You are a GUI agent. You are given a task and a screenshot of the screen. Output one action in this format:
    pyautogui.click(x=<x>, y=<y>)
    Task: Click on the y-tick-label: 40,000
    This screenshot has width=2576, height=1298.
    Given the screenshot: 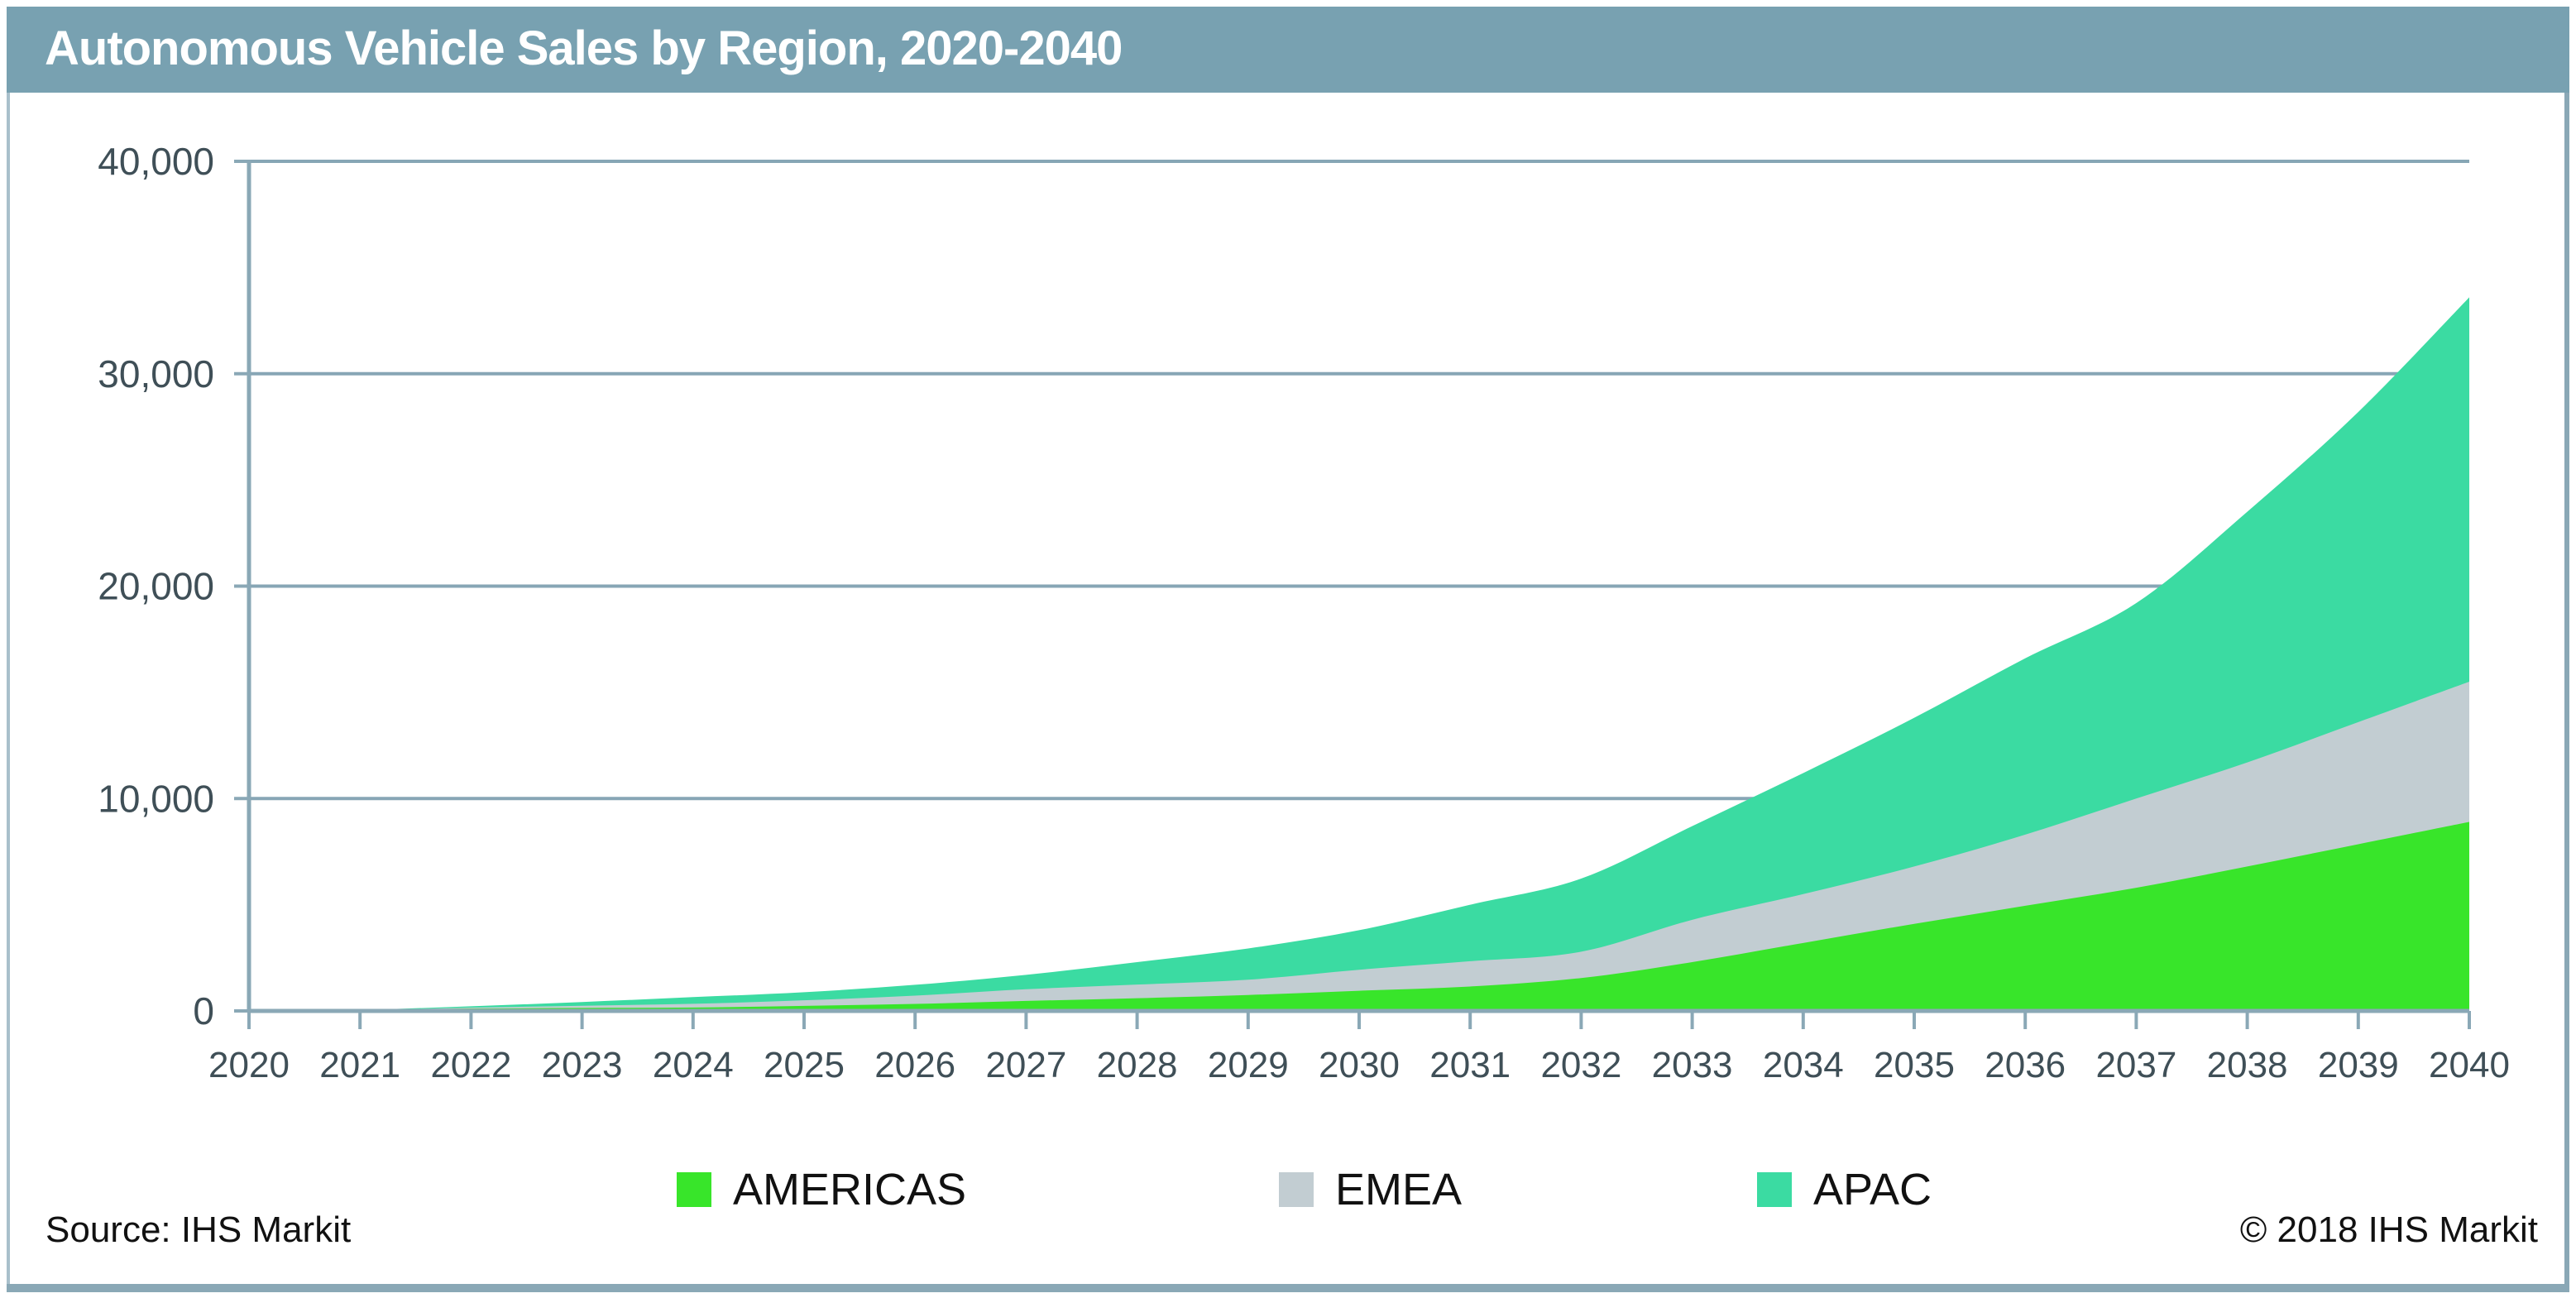 What is the action you would take?
    pyautogui.click(x=156, y=161)
    